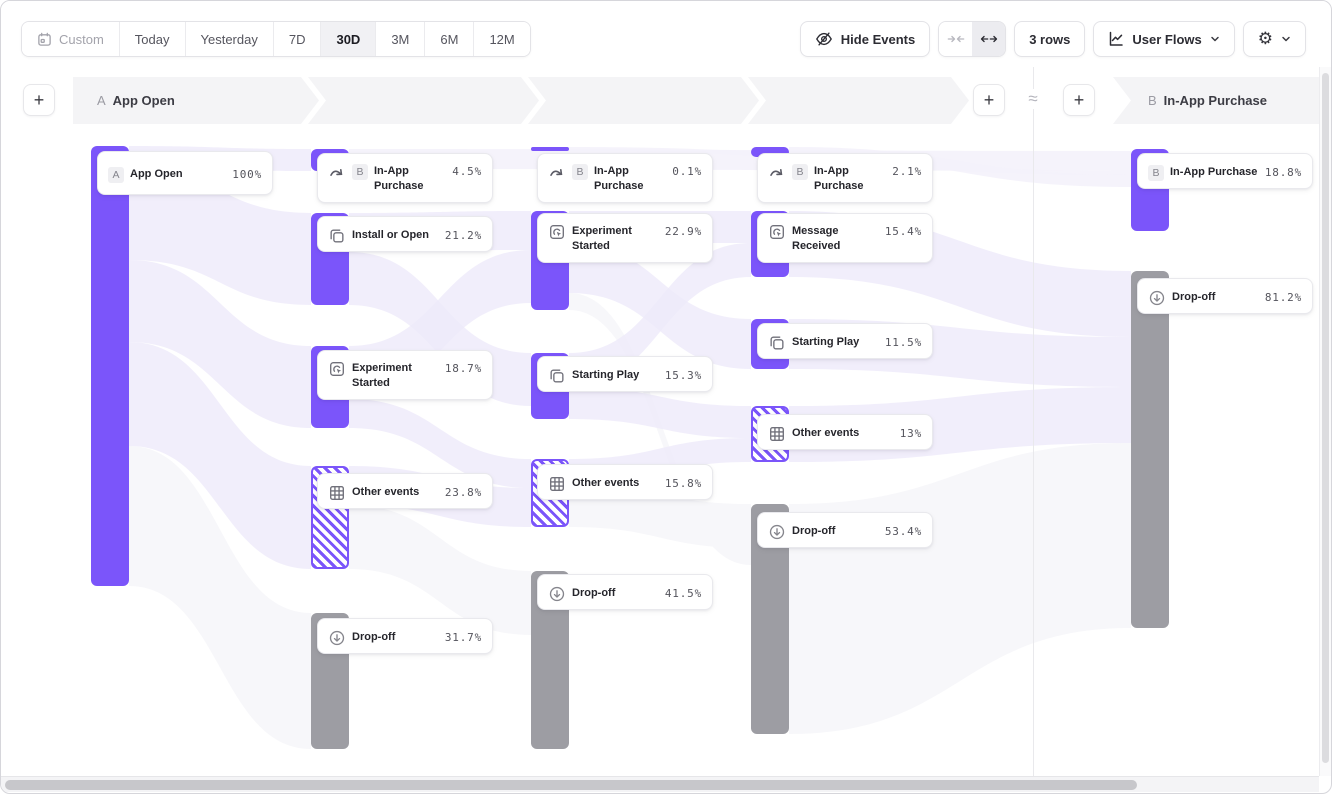 Image resolution: width=1332 pixels, height=794 pixels. I want to click on date-range-custom: Custom, so click(70, 39).